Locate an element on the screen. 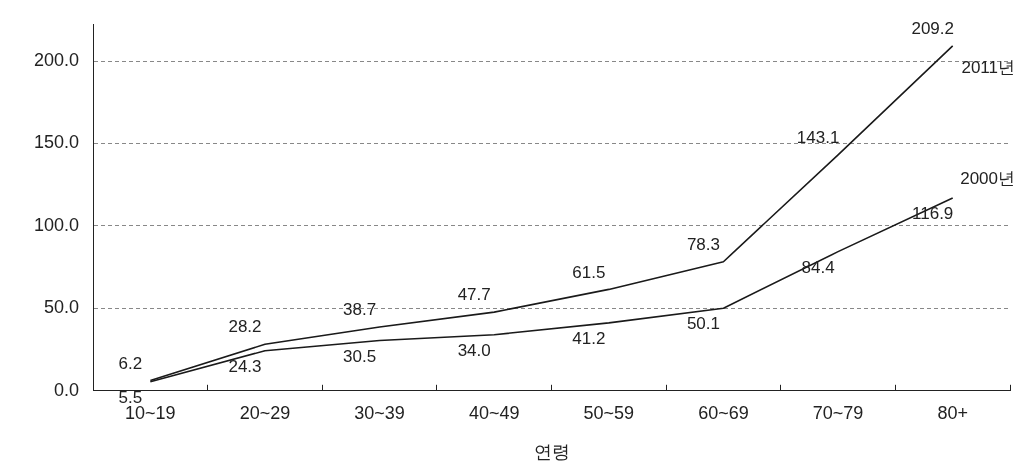 This screenshot has width=1026, height=468. data-label: 24.3 is located at coordinates (245, 366).